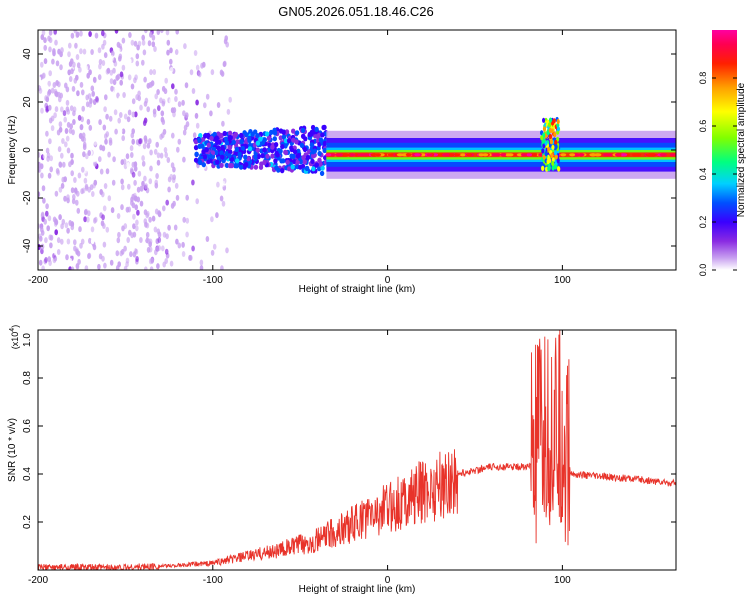 This screenshot has width=750, height=600. Describe the element at coordinates (27, 197) in the screenshot. I see `spectrogram-ytick-label: -20` at that location.